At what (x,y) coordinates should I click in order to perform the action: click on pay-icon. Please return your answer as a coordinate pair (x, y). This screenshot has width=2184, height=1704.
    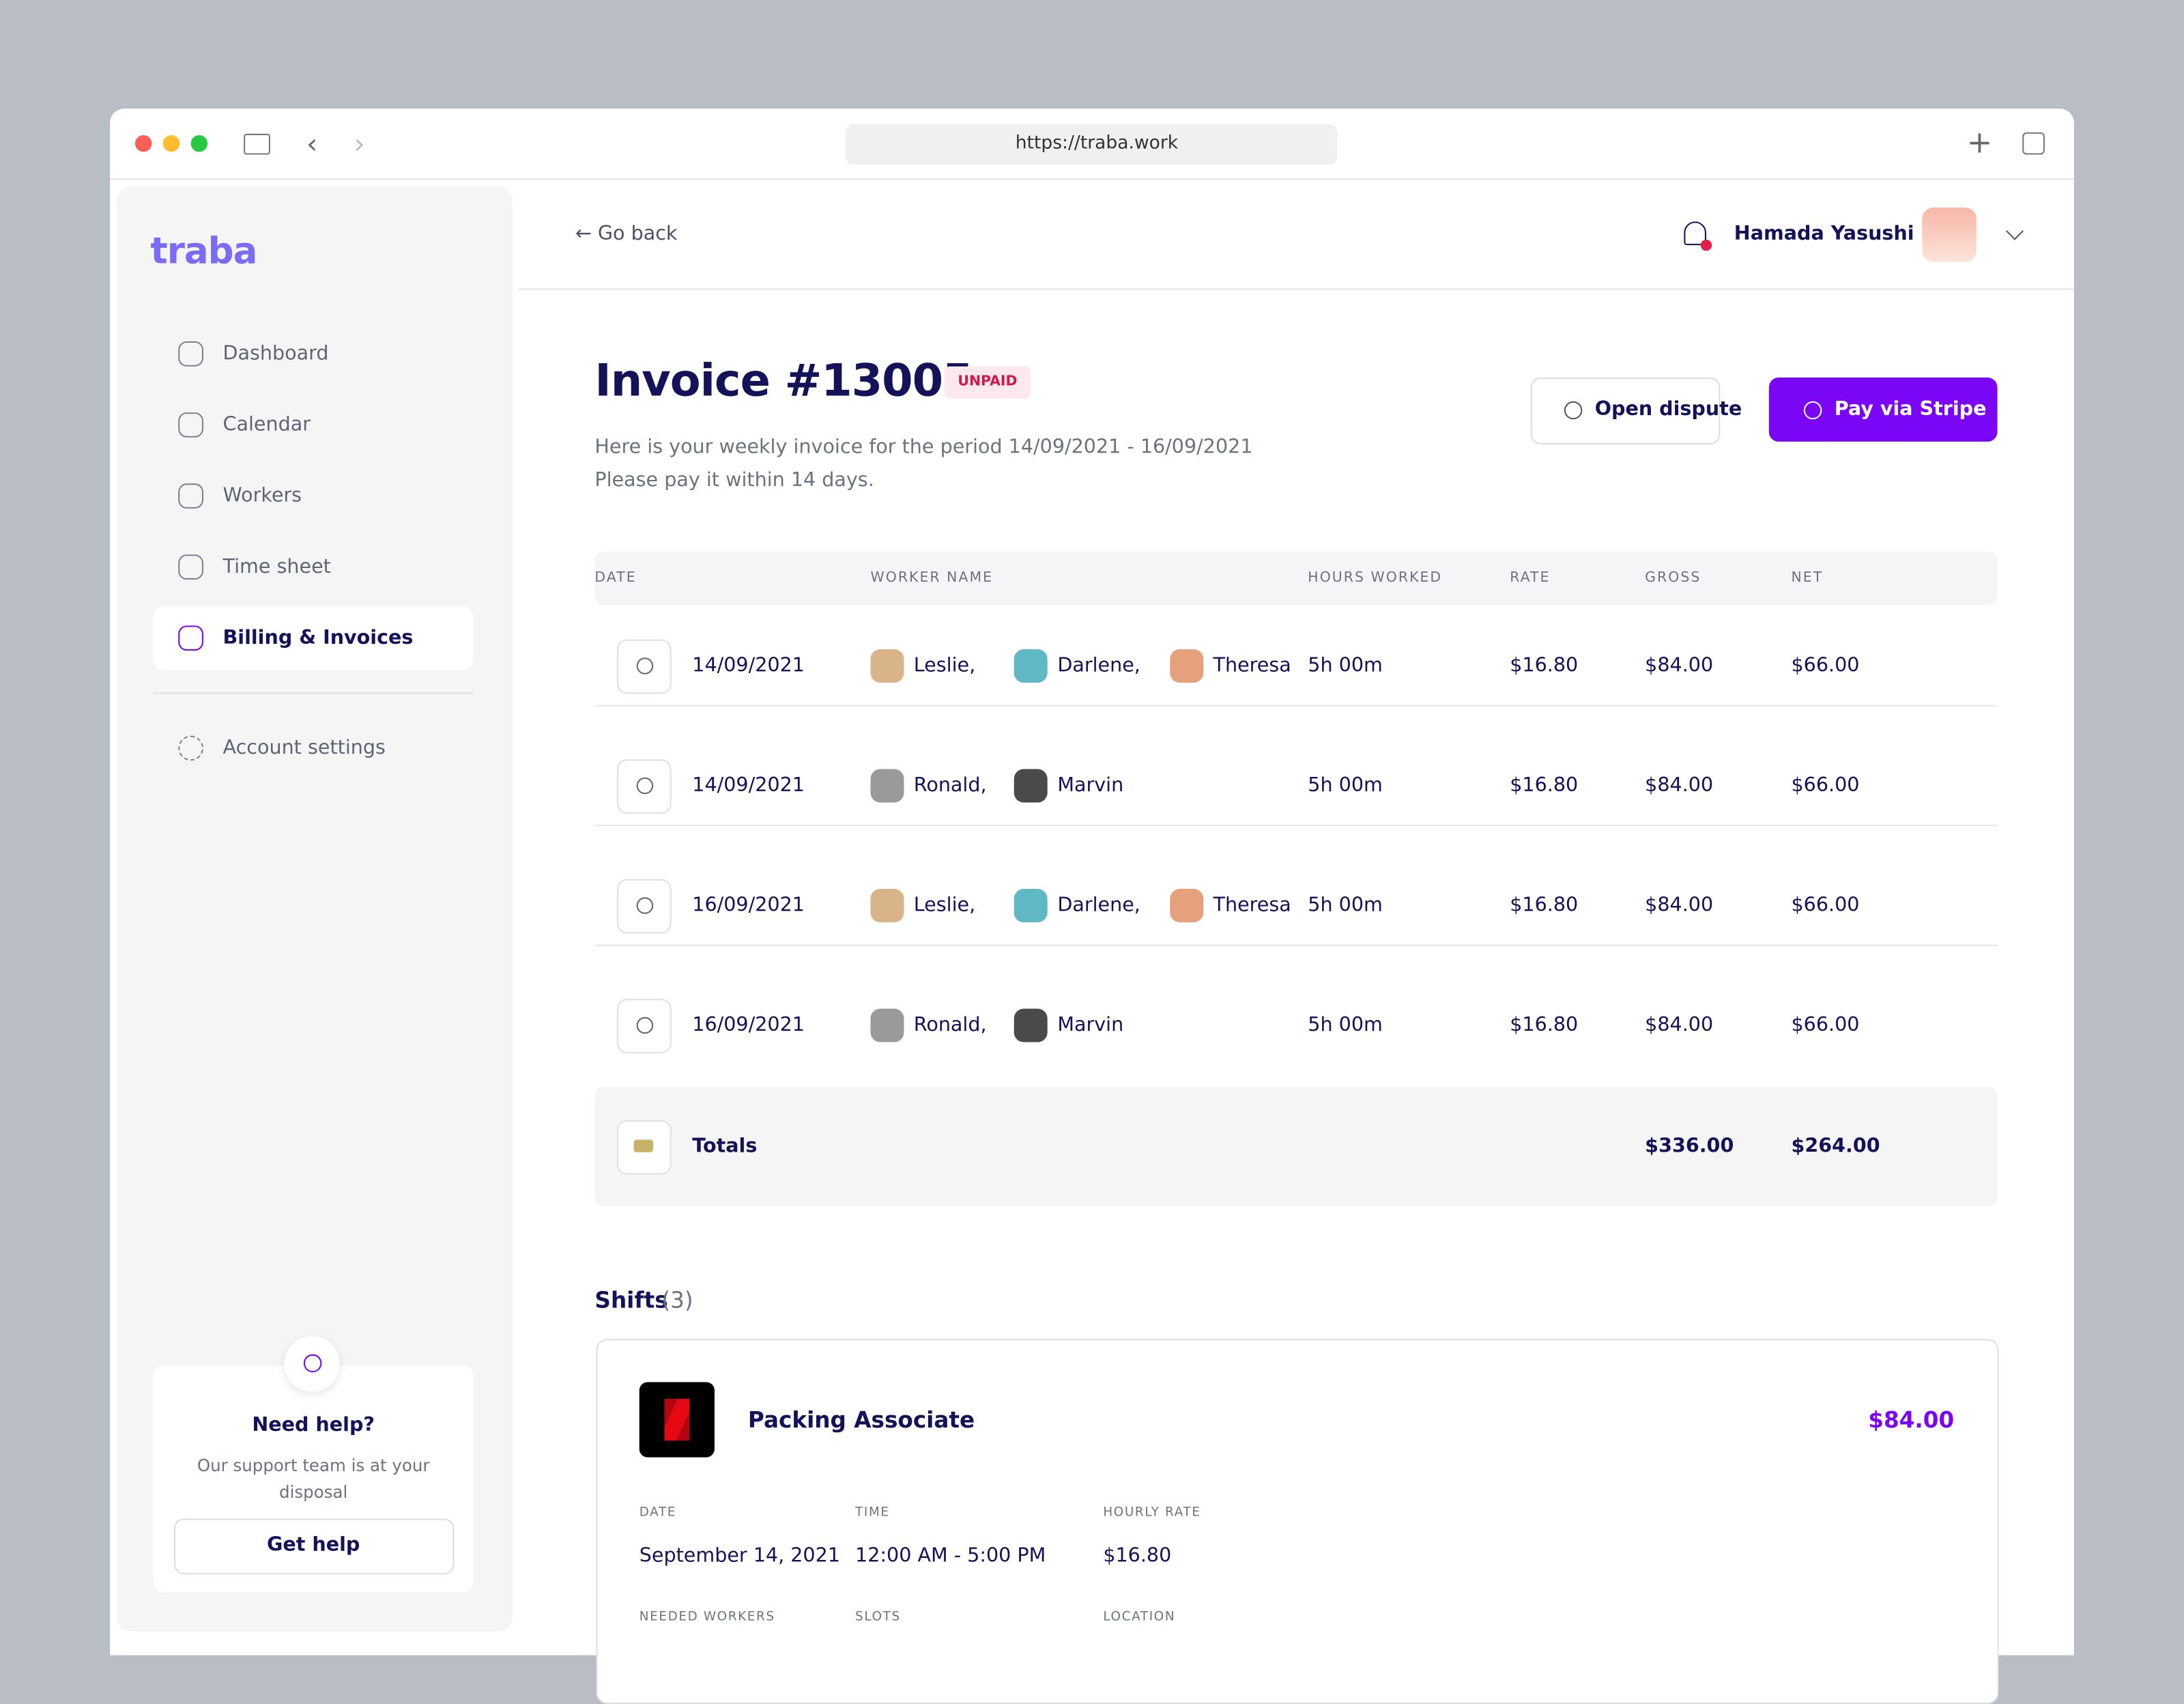
    Looking at the image, I should click on (1812, 411).